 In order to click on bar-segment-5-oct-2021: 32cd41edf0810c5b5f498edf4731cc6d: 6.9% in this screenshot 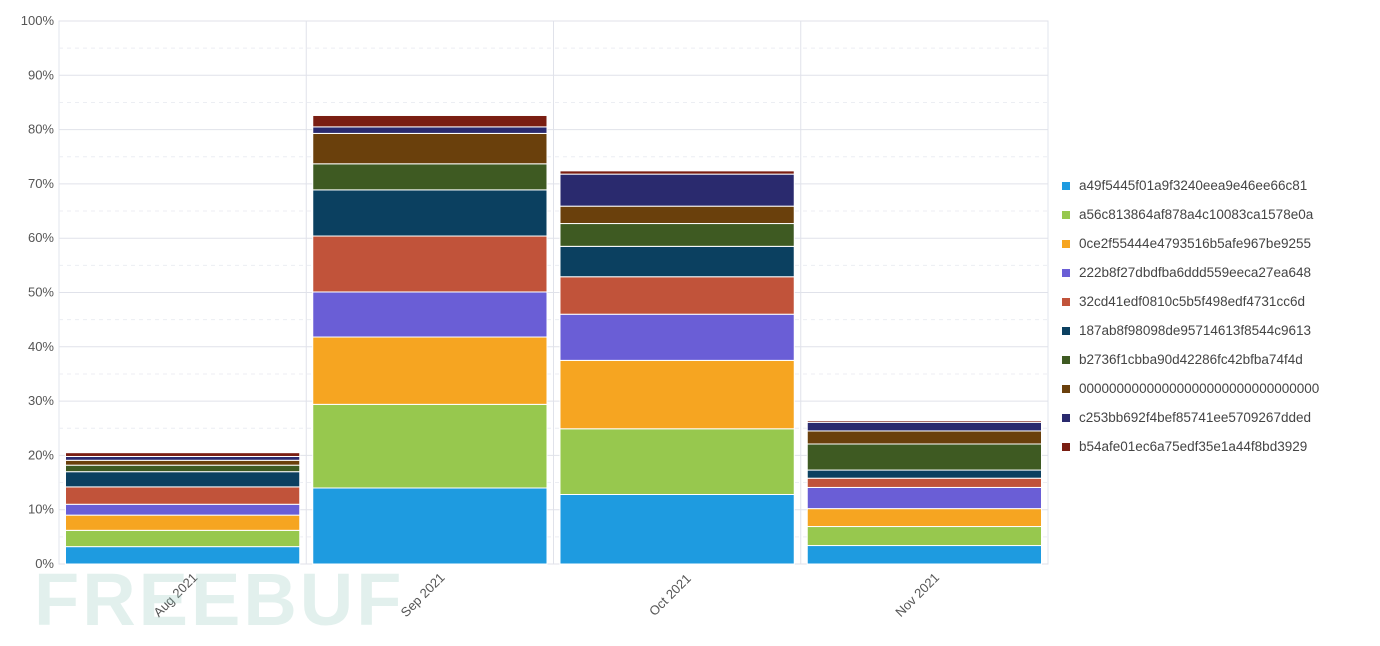, I will do `click(677, 295)`.